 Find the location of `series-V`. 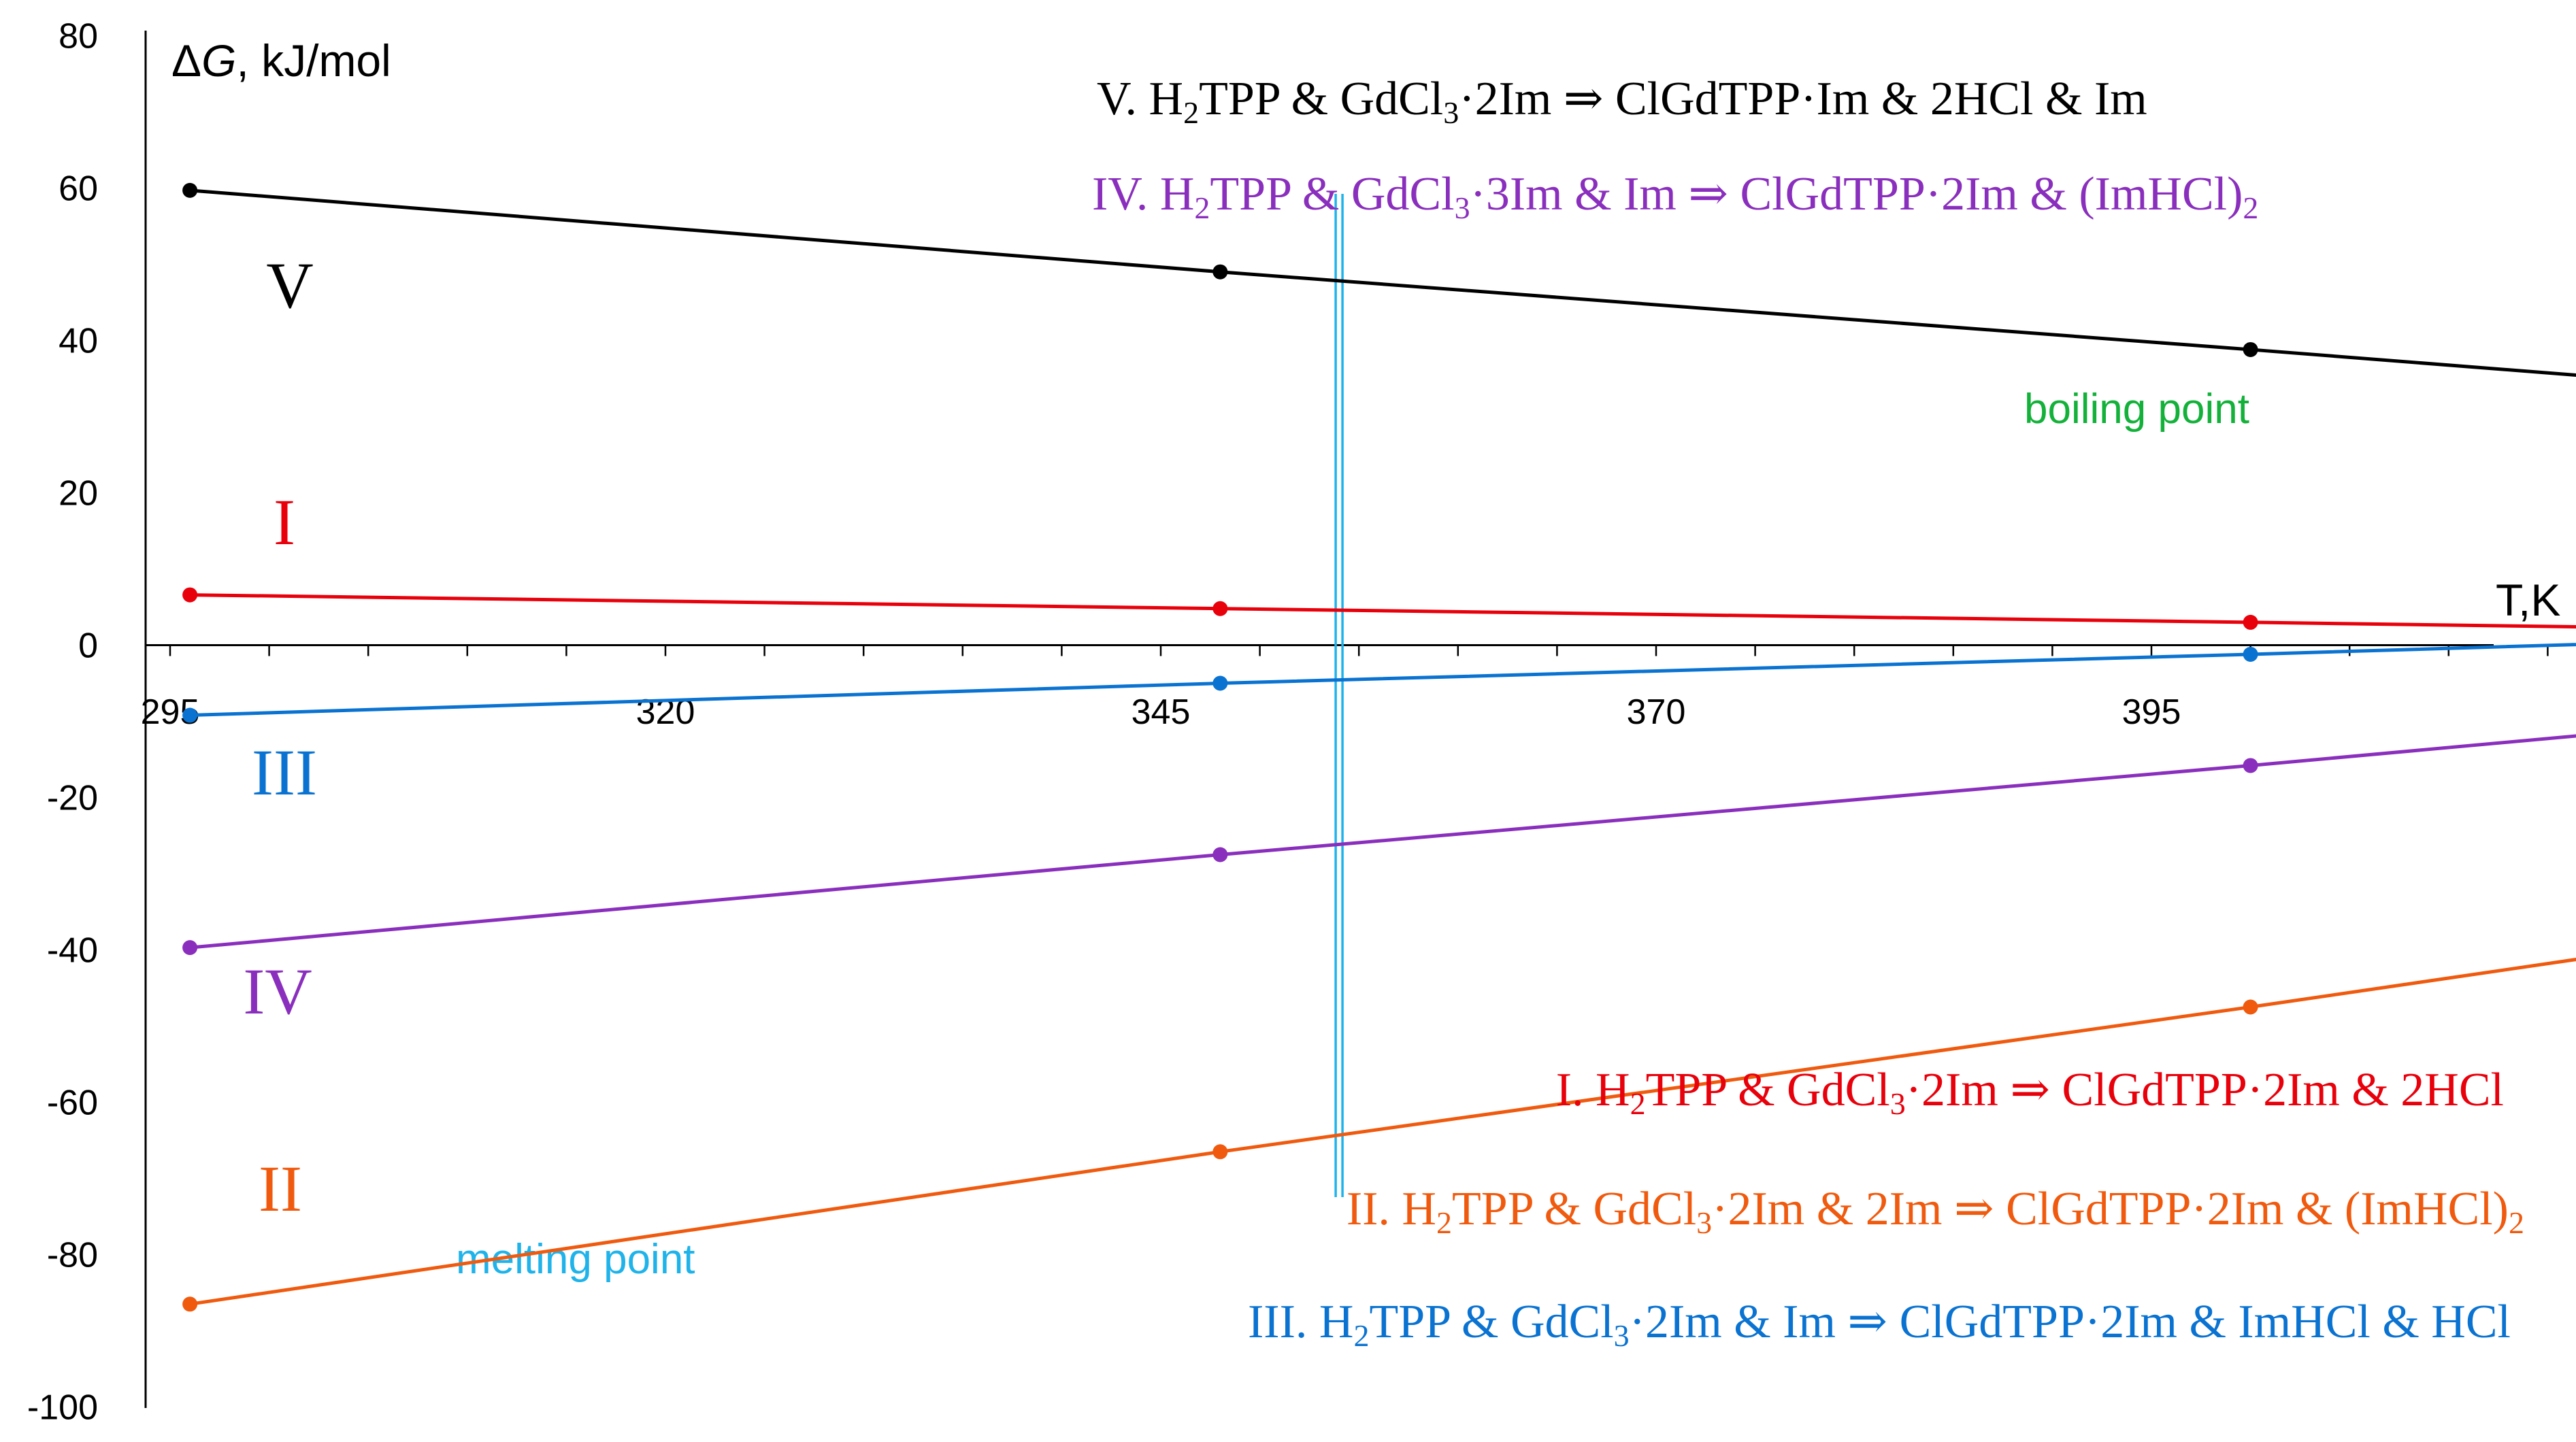

series-V is located at coordinates (1379, 279).